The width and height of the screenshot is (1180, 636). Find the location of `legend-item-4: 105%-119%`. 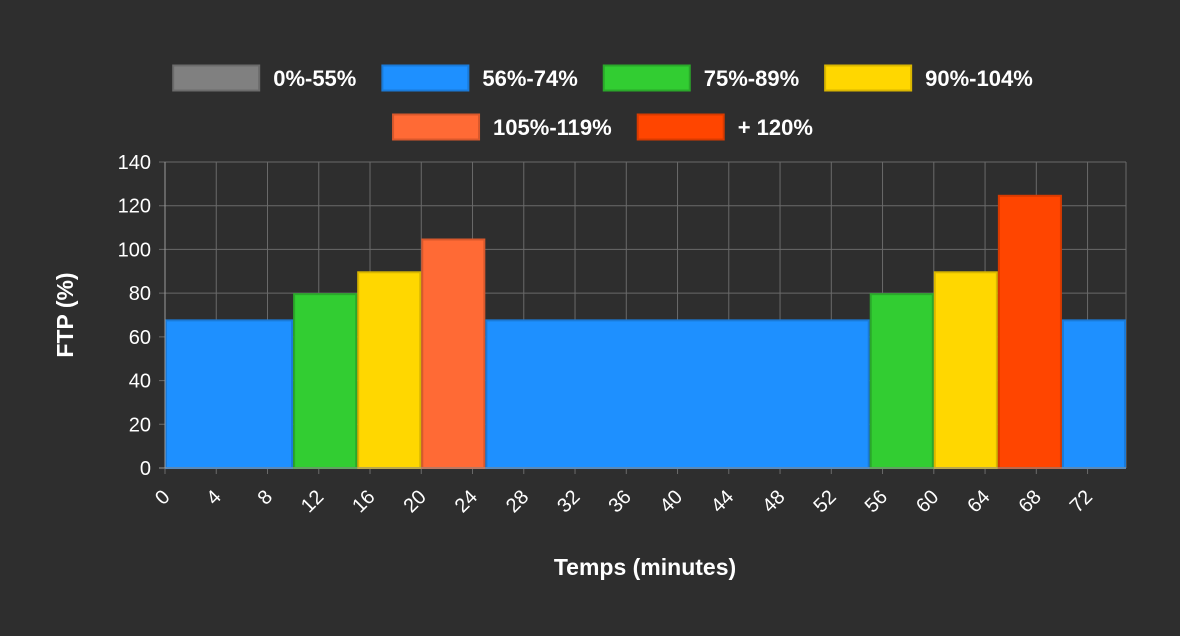

legend-item-4: 105%-119% is located at coordinates (502, 127).